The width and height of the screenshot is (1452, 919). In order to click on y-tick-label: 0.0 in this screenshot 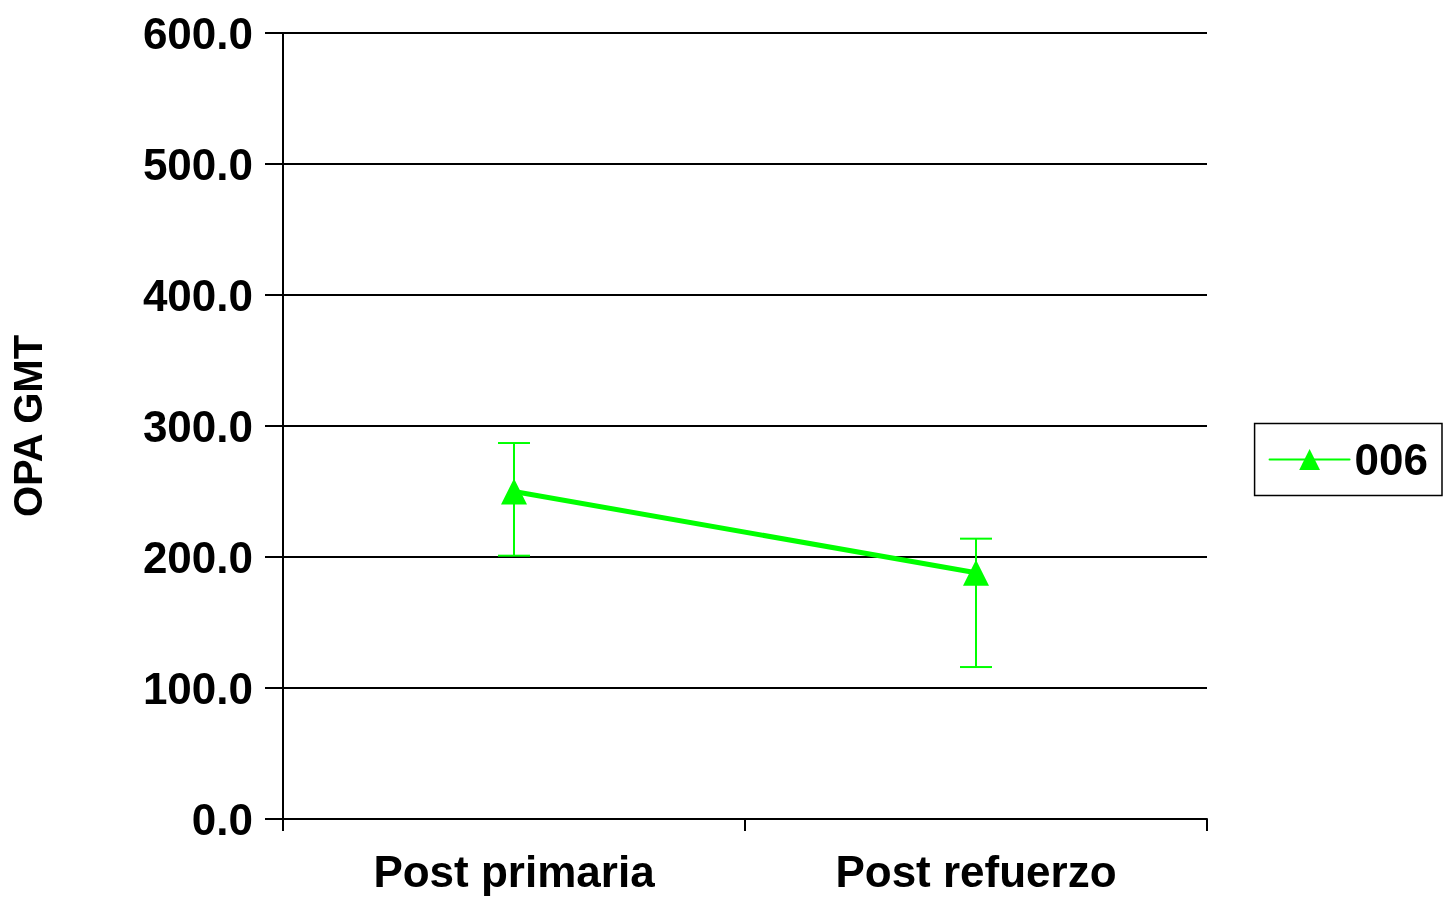, I will do `click(222, 819)`.